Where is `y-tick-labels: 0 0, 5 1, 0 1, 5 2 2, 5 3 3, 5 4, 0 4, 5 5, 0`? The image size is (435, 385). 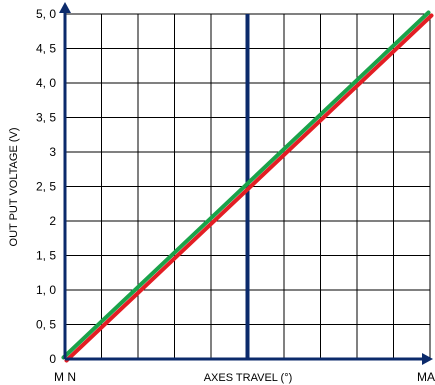 y-tick-labels: 0 0, 5 1, 0 1, 5 2 2, 5 3 3, 5 4, 0 4, 5 5, 0 is located at coordinates (46, 186).